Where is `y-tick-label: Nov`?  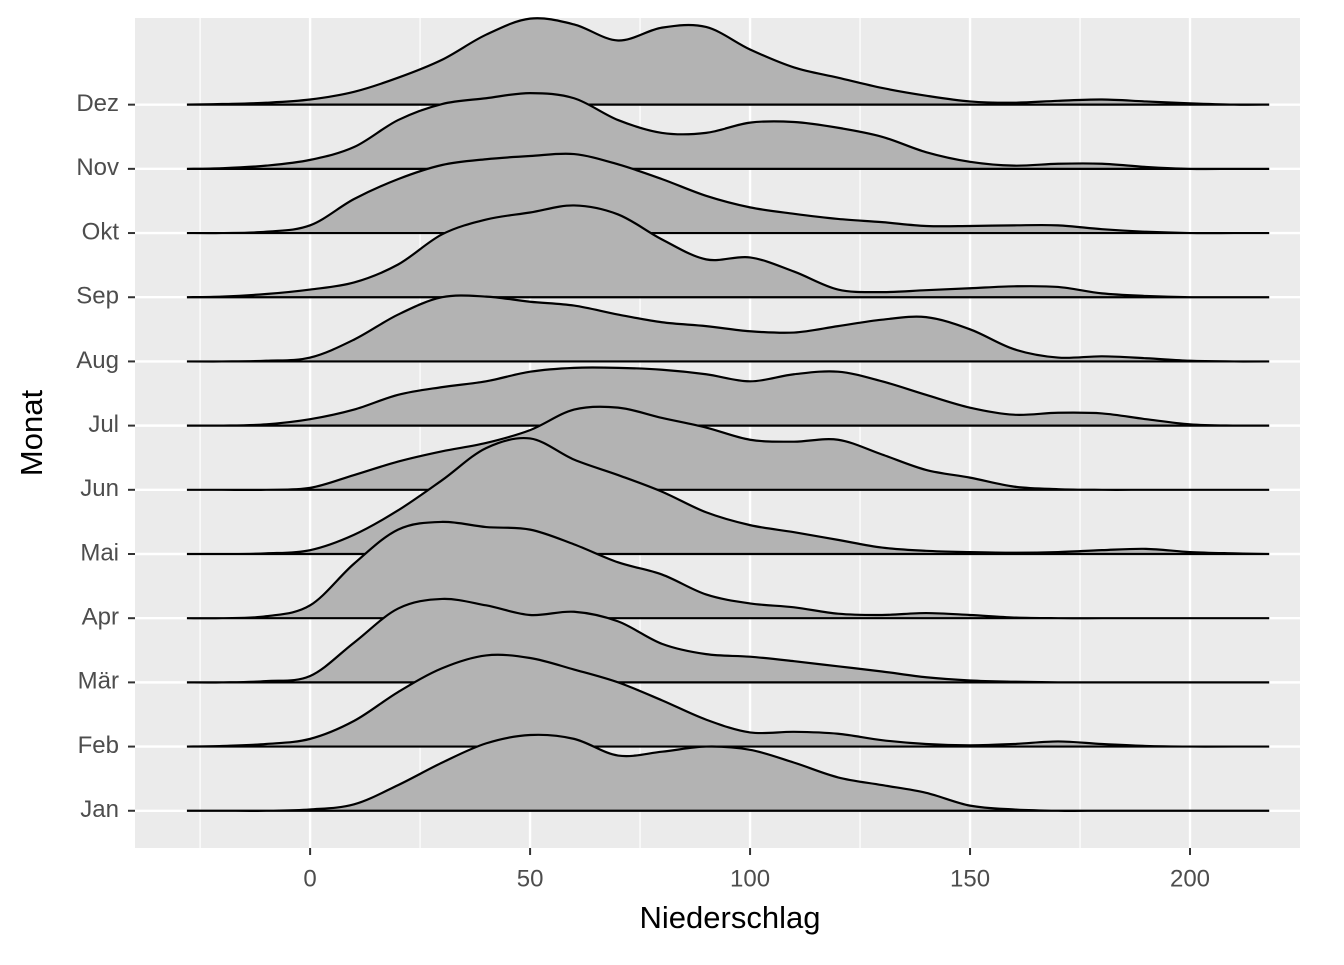 y-tick-label: Nov is located at coordinates (97, 167).